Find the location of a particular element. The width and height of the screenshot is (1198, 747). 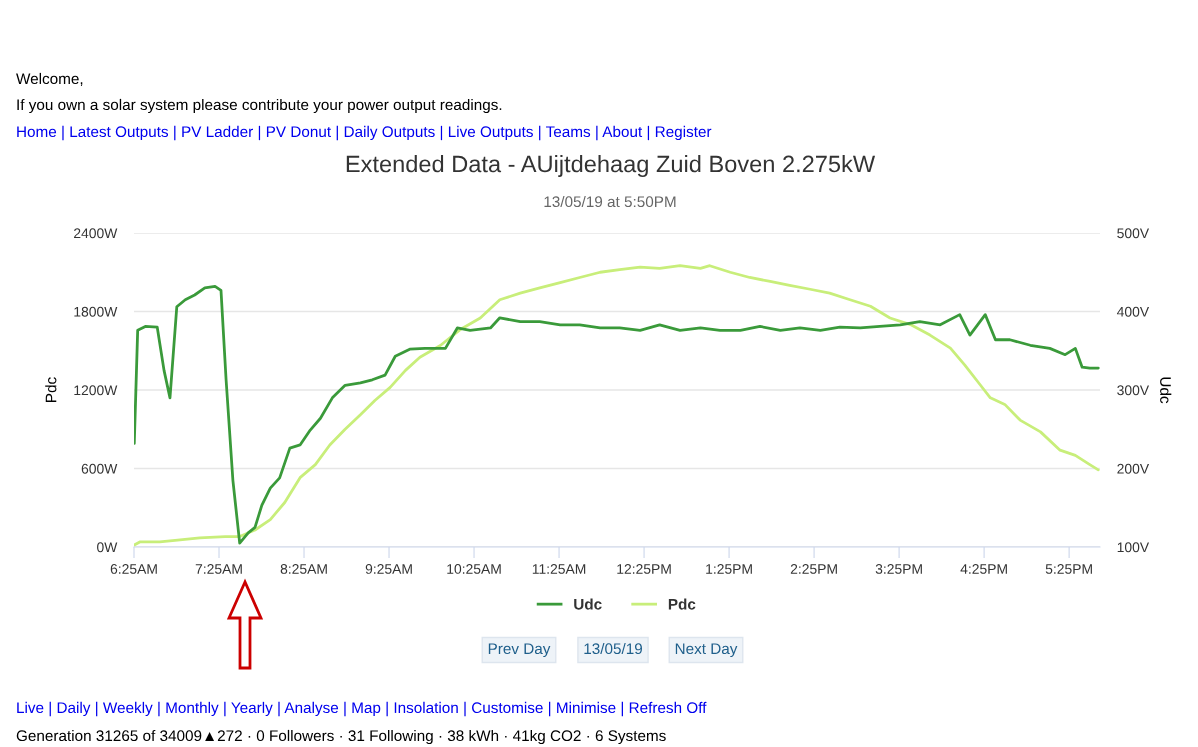

y-tick-label: 0W is located at coordinates (107, 547).